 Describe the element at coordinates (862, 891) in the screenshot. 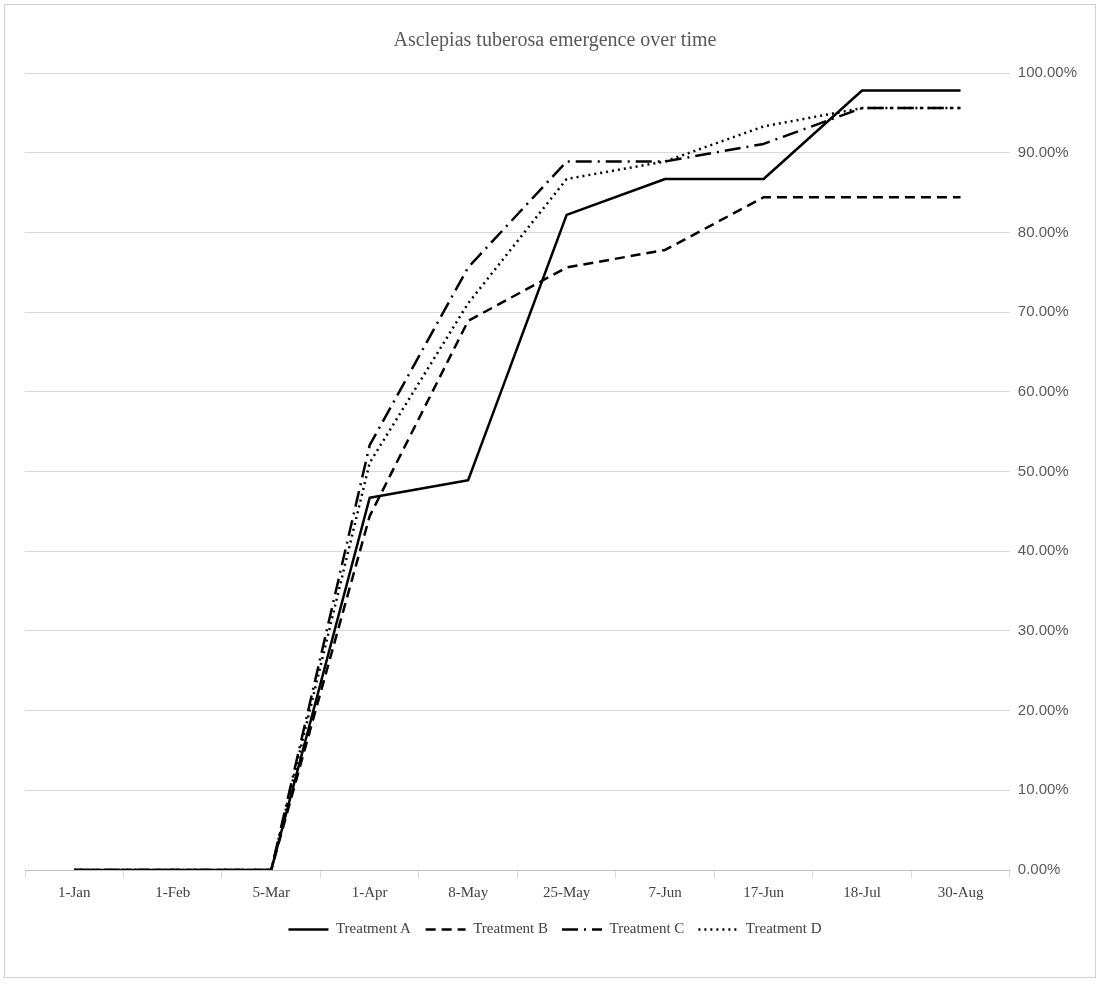

I see `x-tick-label: 18-Jul` at that location.